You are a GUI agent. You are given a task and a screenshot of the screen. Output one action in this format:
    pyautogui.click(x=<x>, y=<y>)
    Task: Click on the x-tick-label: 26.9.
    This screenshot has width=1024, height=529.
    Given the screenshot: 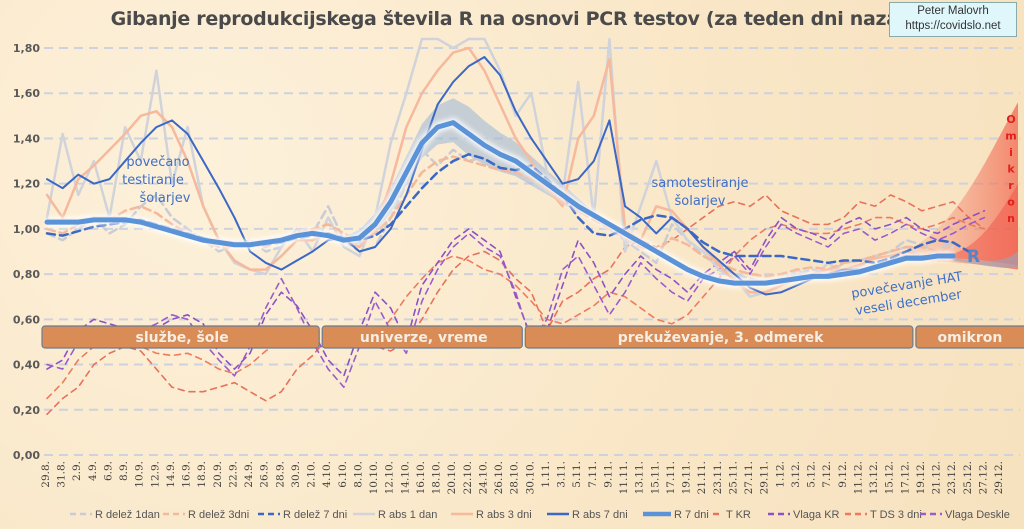 What is the action you would take?
    pyautogui.click(x=265, y=474)
    